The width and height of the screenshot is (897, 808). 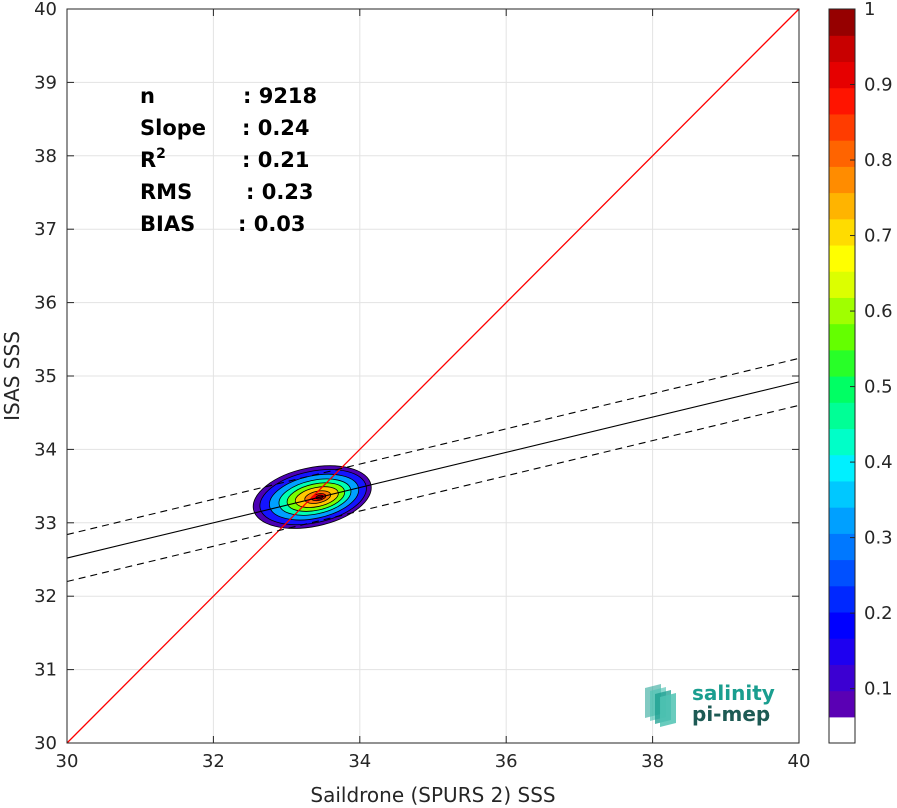 What do you see at coordinates (668, 710) in the screenshot?
I see `logo-wave-icon` at bounding box center [668, 710].